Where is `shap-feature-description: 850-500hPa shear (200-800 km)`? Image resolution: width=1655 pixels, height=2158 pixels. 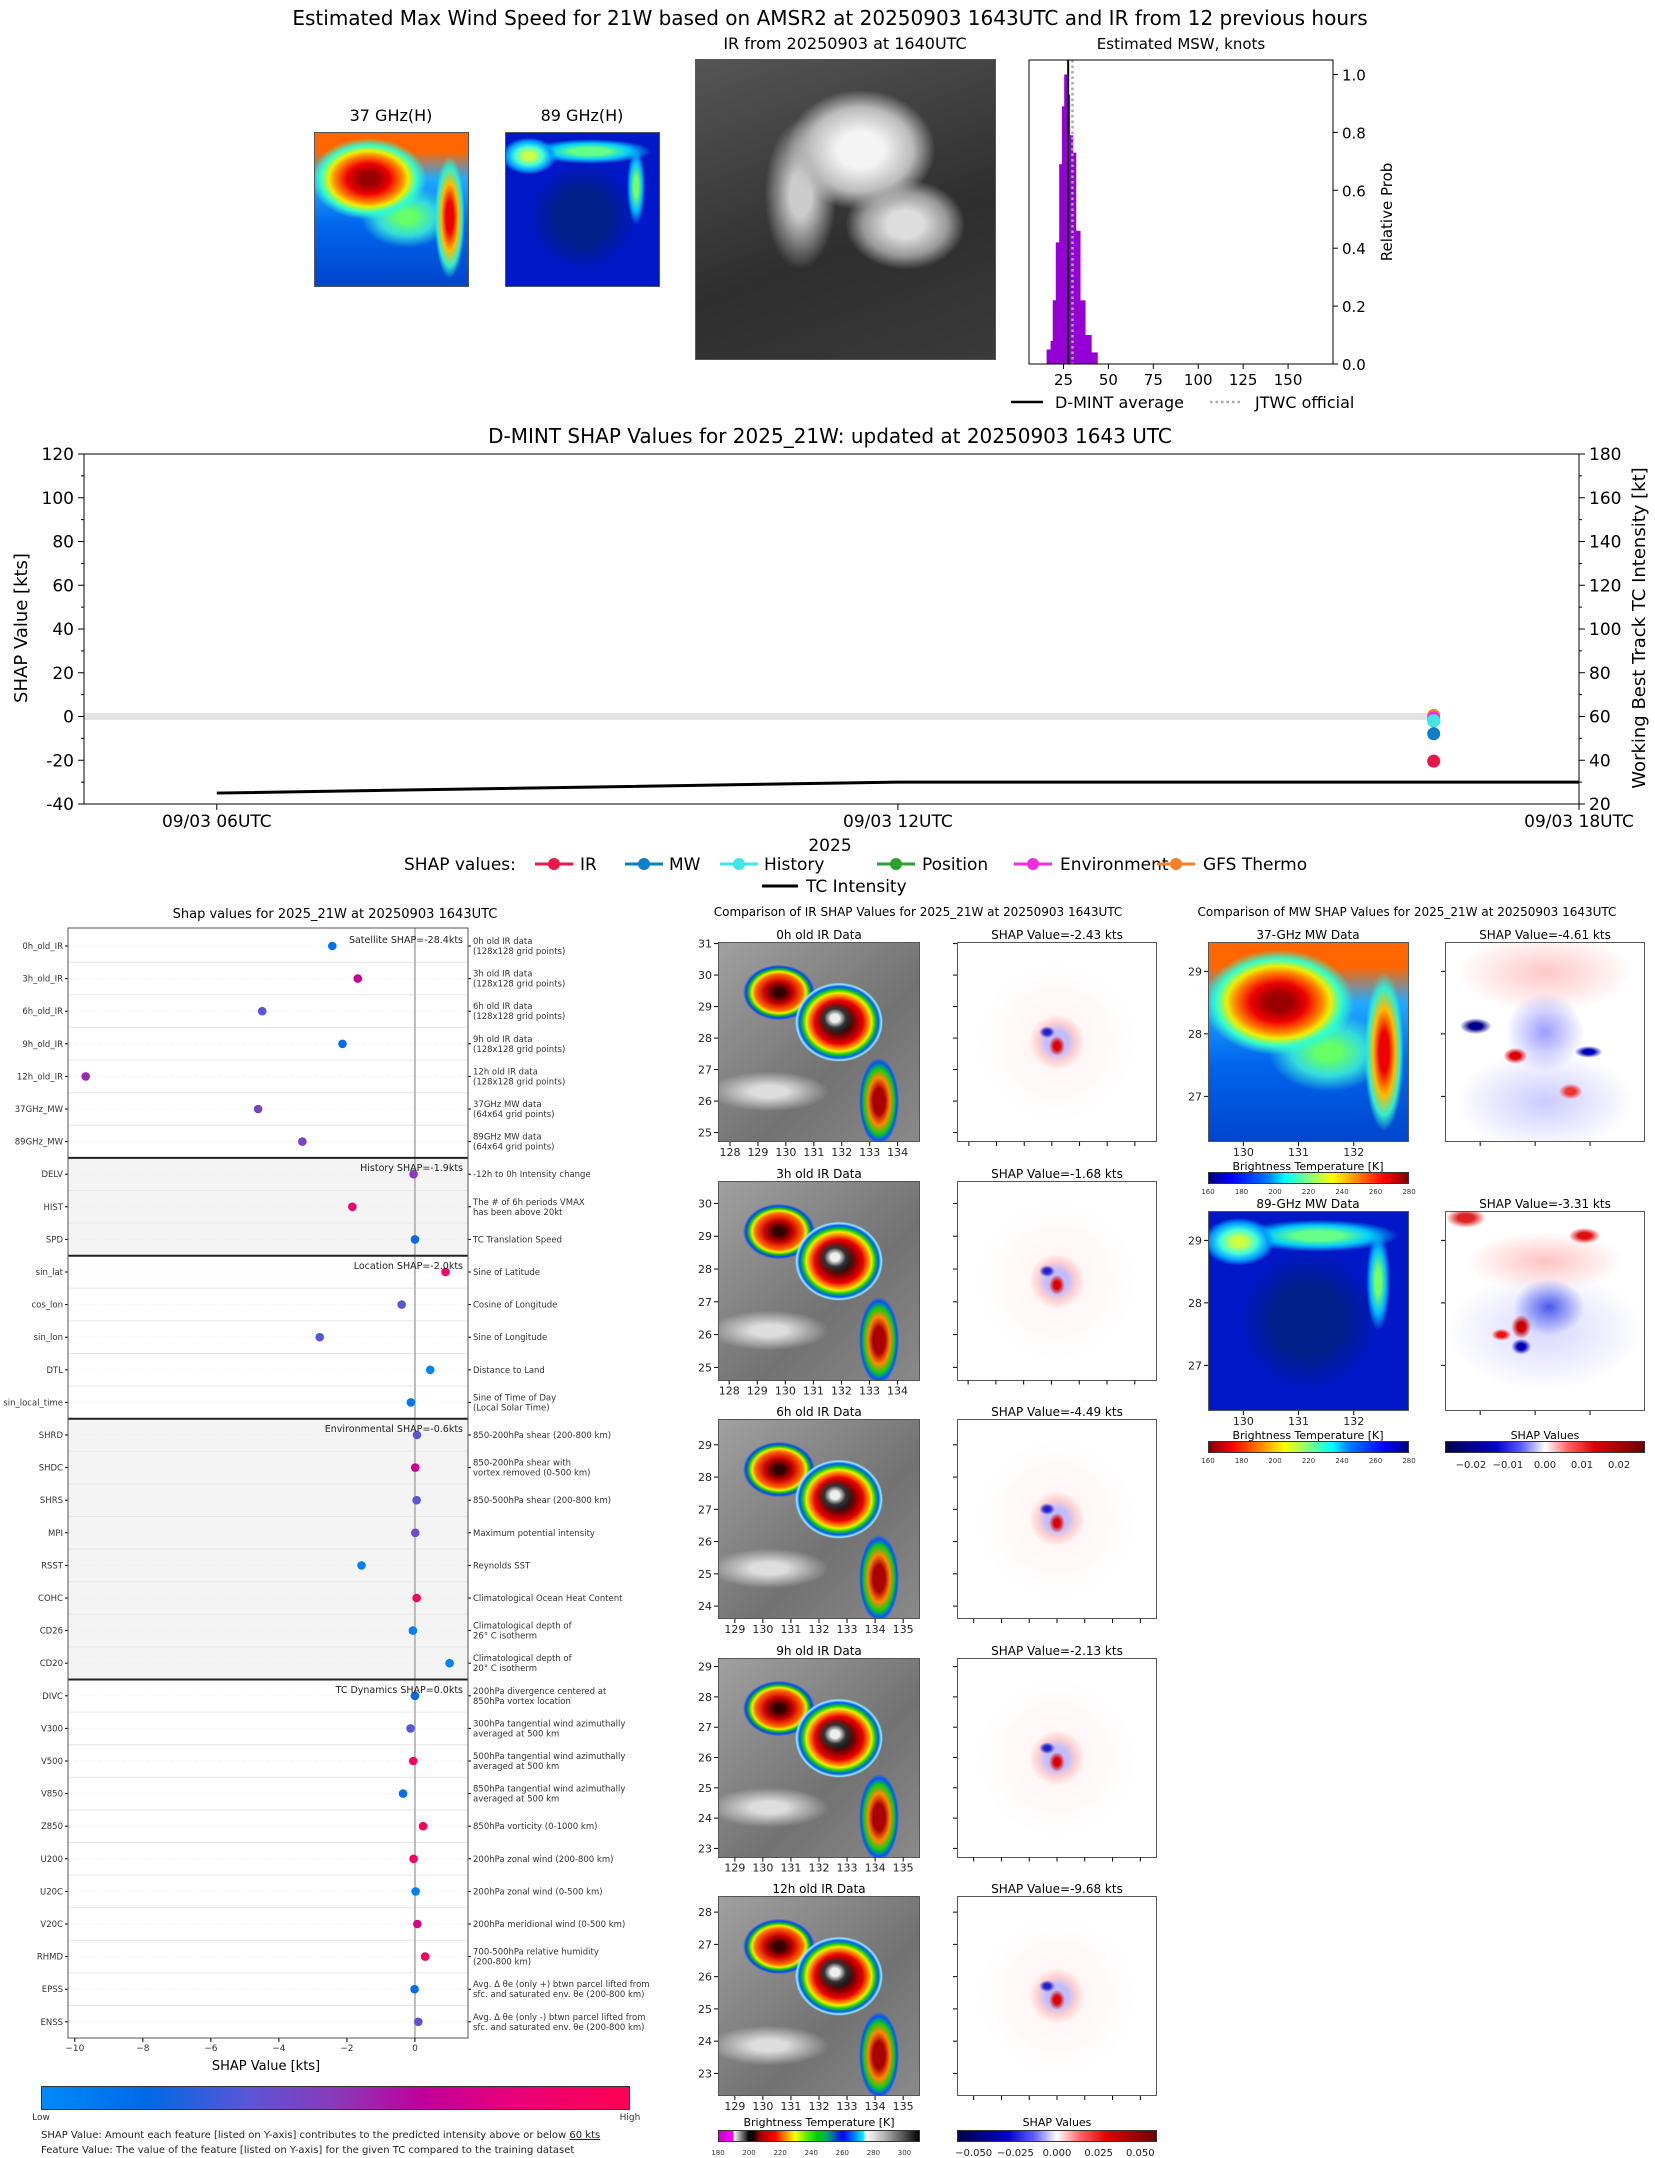 shap-feature-description: 850-500hPa shear (200-800 km) is located at coordinates (542, 1501).